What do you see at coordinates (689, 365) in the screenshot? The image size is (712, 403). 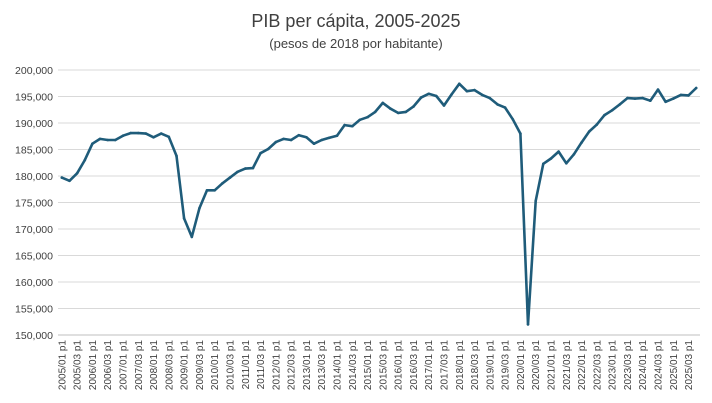 I see `x-tick-label: 2025/03 p1` at bounding box center [689, 365].